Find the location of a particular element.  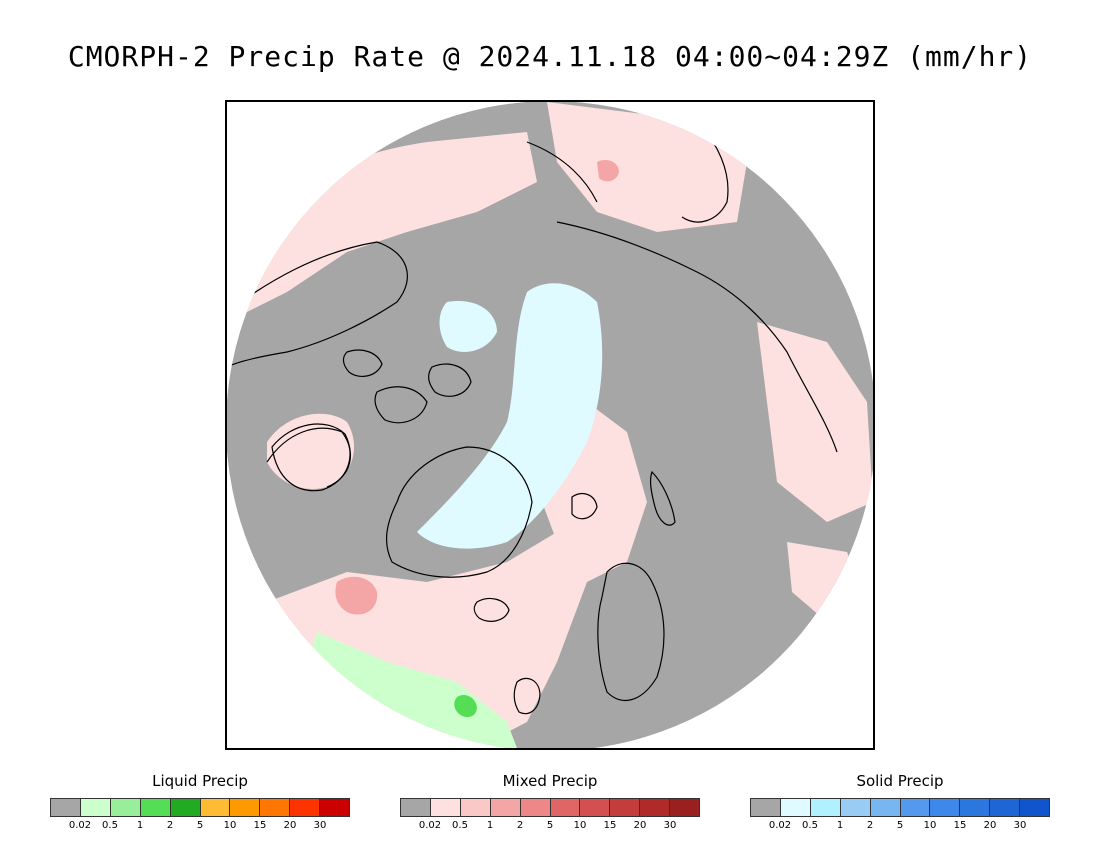

mixed-precip-region-siberia is located at coordinates (815, 422).